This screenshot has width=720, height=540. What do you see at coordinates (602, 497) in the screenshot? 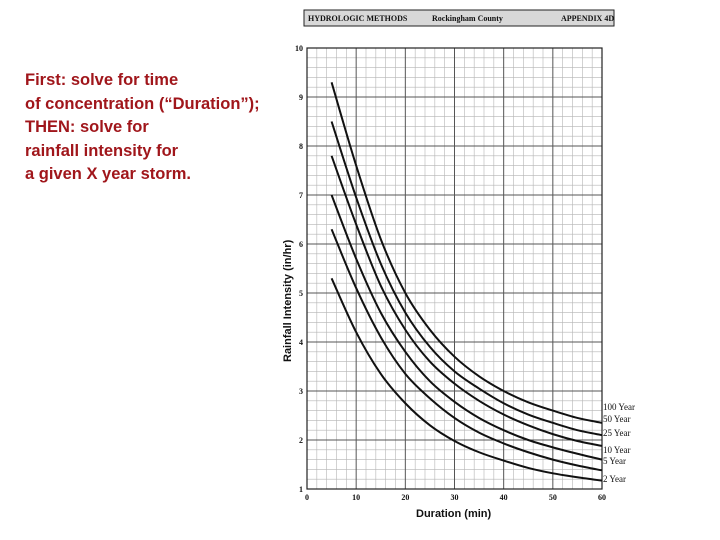
I see `x-tick-label: 60` at bounding box center [602, 497].